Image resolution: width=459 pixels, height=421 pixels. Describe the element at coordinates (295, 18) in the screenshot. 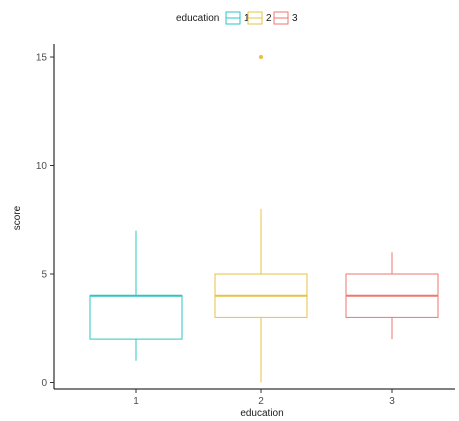

I see `legend-label-3: 3` at that location.